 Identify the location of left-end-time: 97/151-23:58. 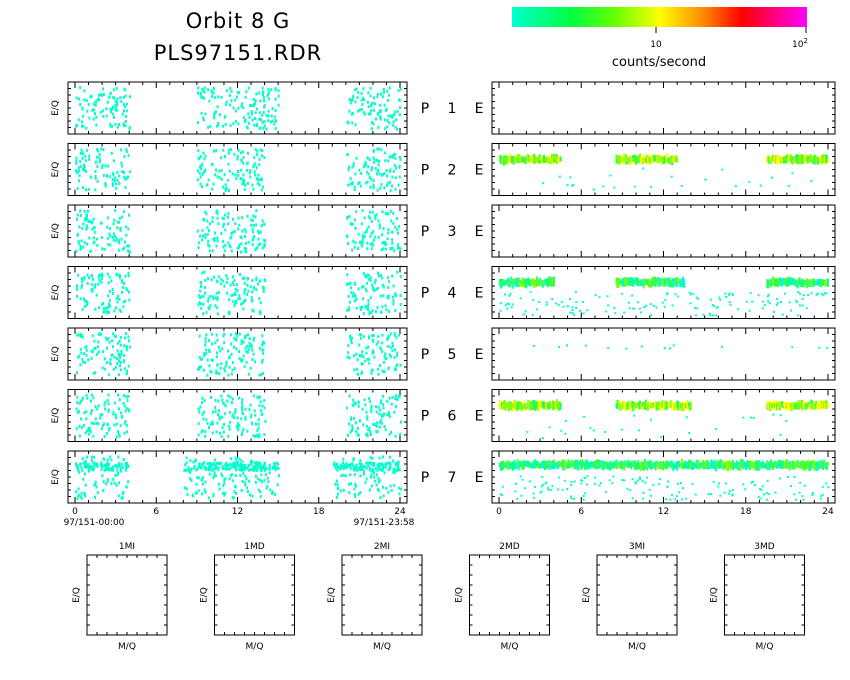
(384, 523).